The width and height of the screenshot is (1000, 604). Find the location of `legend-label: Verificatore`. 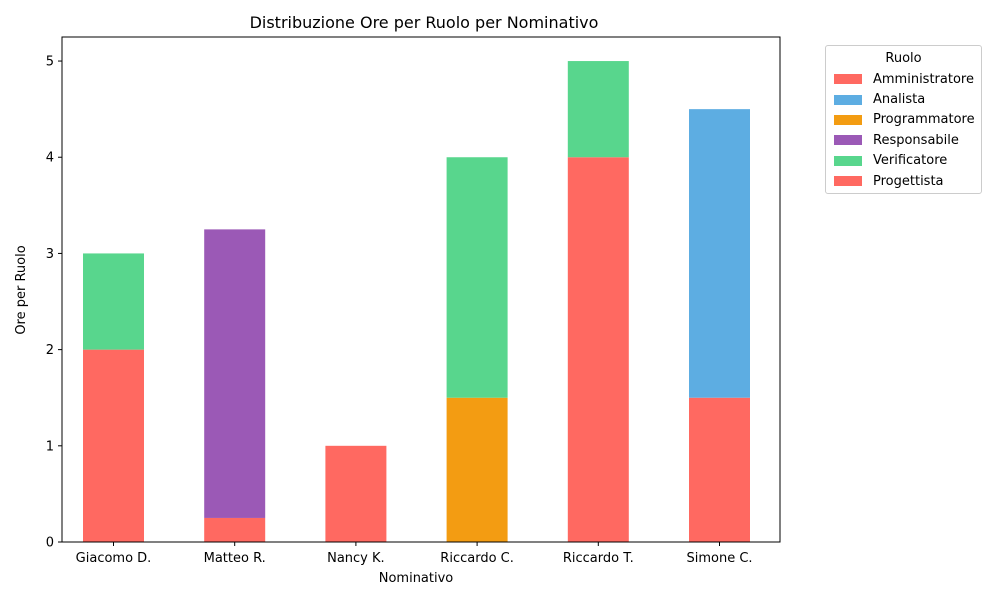

legend-label: Verificatore is located at coordinates (910, 161).